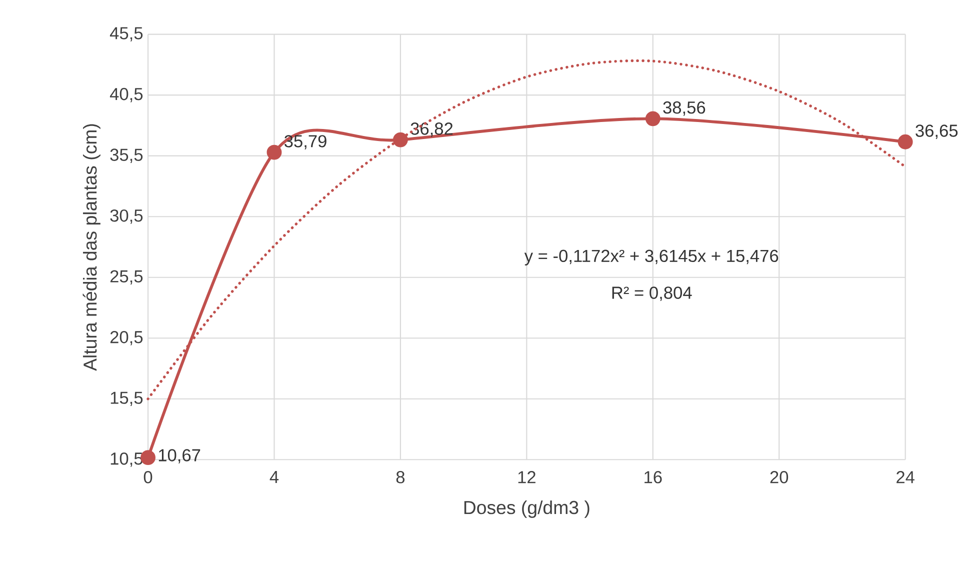 The width and height of the screenshot is (962, 577). I want to click on x-axis-title: Doses (g/dm3 ), so click(527, 509).